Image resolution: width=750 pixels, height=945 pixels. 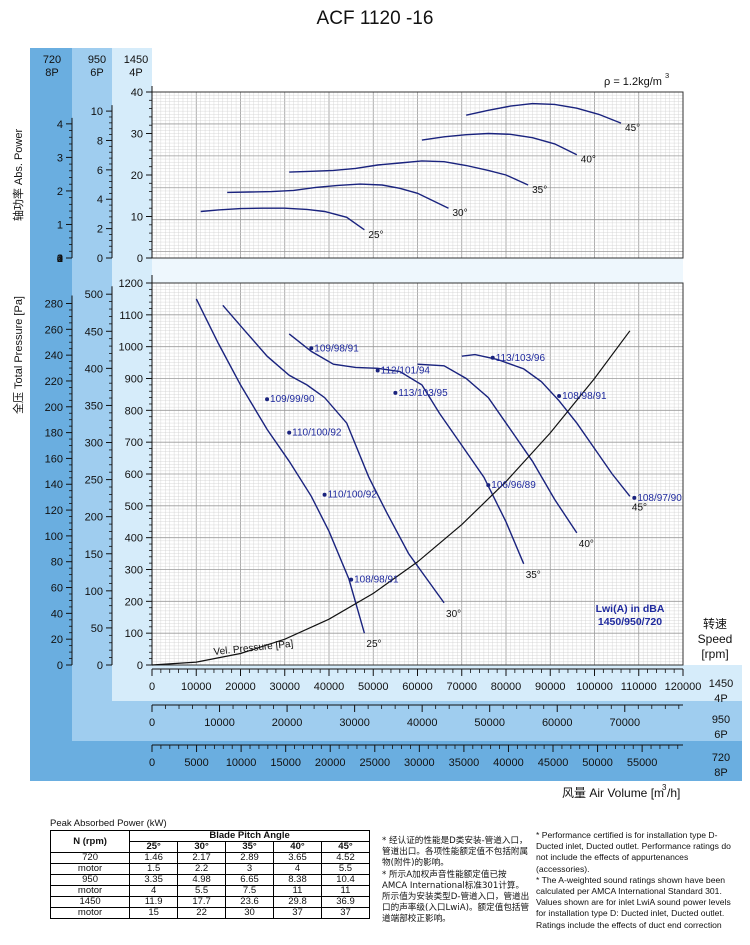 I want to click on table-cell: 11, so click(x=297, y=891).